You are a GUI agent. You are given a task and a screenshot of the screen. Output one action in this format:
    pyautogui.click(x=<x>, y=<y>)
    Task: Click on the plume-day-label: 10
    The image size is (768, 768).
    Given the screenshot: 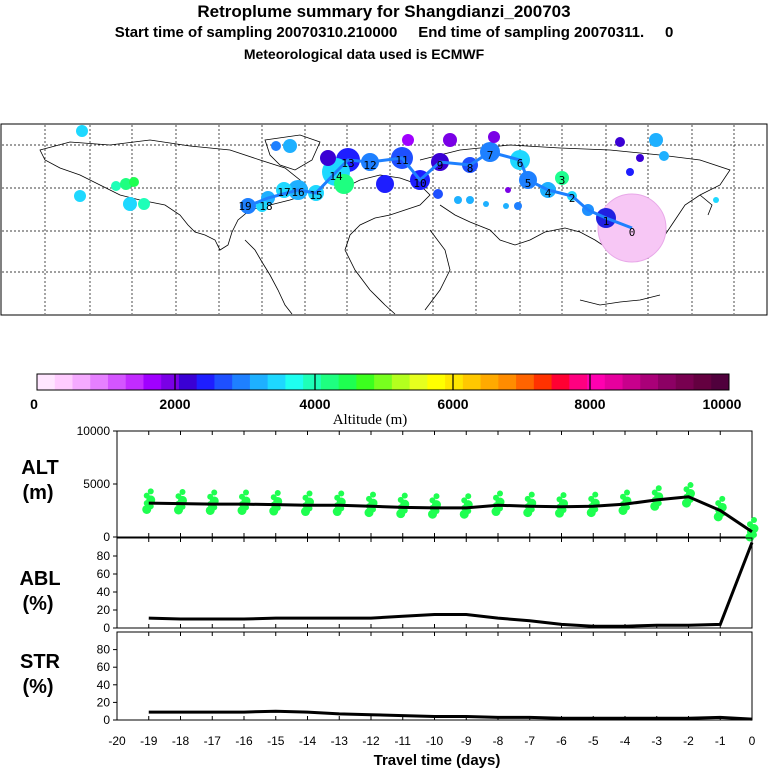 What is the action you would take?
    pyautogui.click(x=419, y=183)
    